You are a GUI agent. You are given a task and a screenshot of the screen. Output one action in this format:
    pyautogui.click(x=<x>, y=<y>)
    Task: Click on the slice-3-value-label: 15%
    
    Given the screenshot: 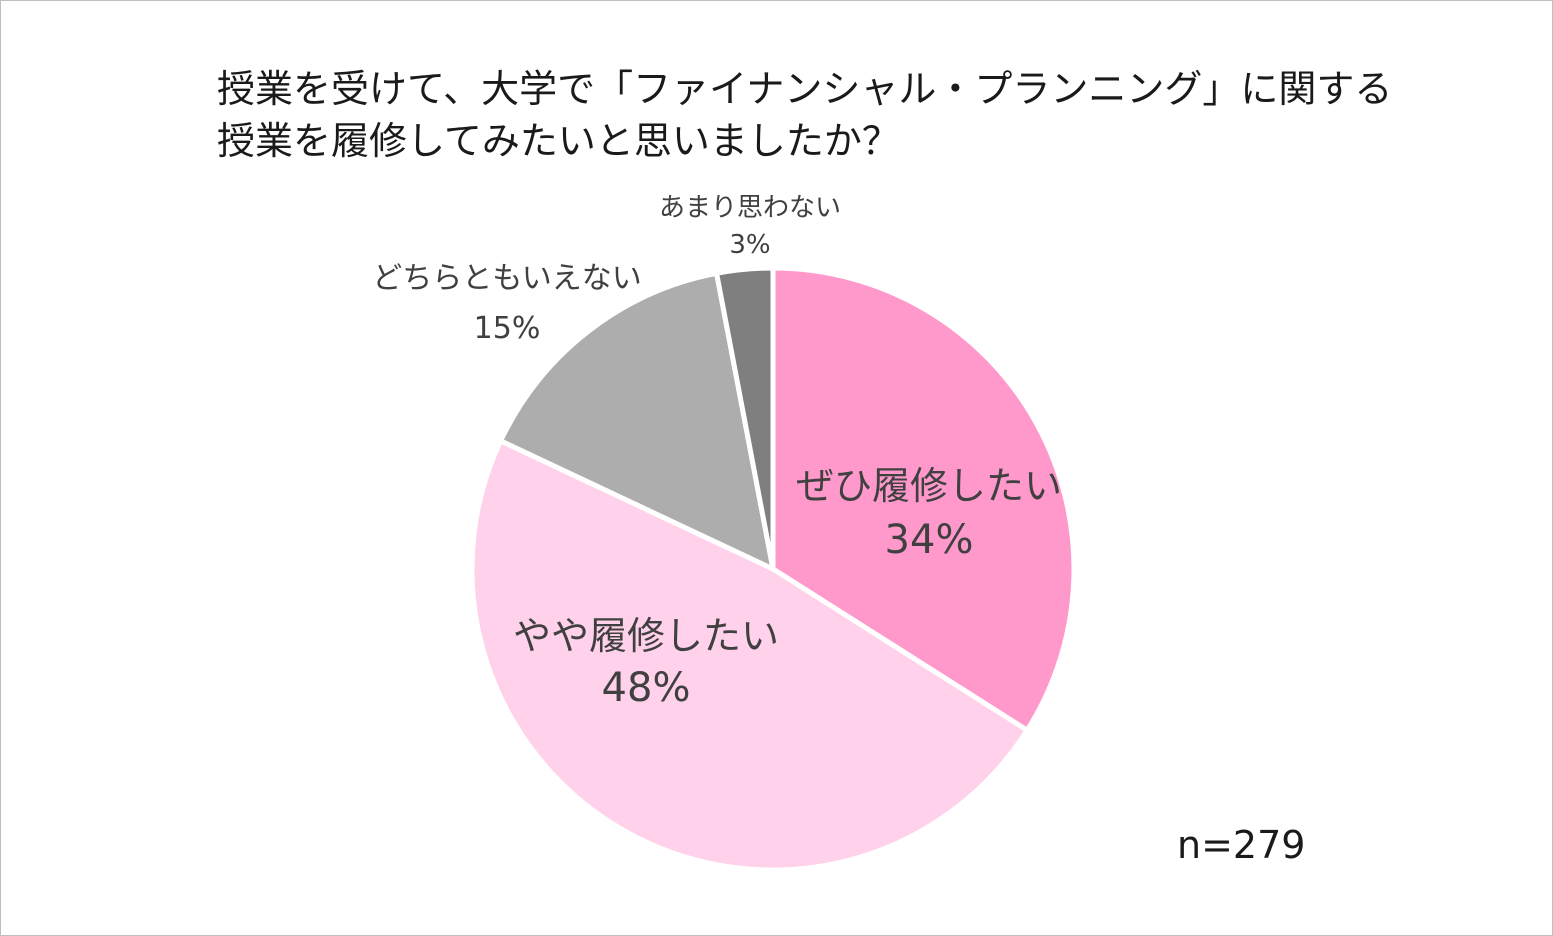 What is the action you would take?
    pyautogui.click(x=507, y=328)
    